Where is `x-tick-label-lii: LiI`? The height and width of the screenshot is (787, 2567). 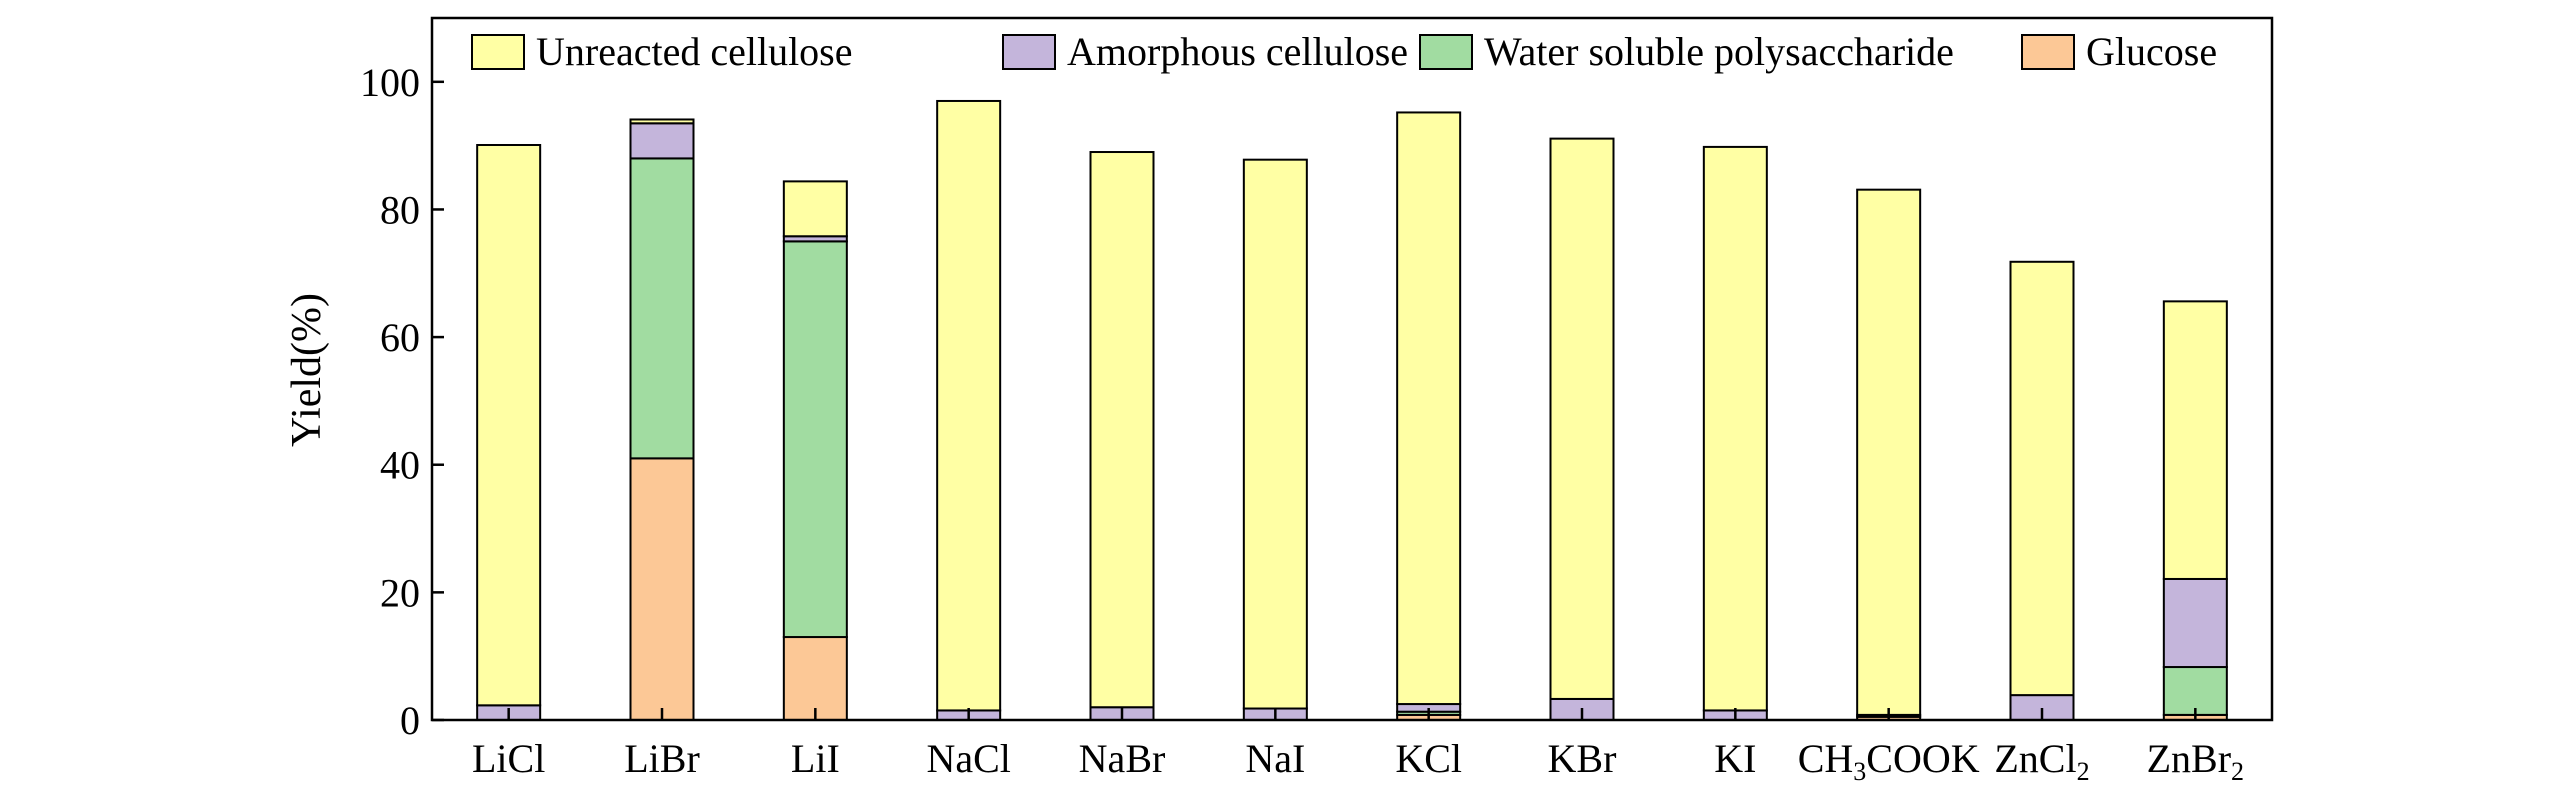
x-tick-label-lii: LiI is located at coordinates (815, 758).